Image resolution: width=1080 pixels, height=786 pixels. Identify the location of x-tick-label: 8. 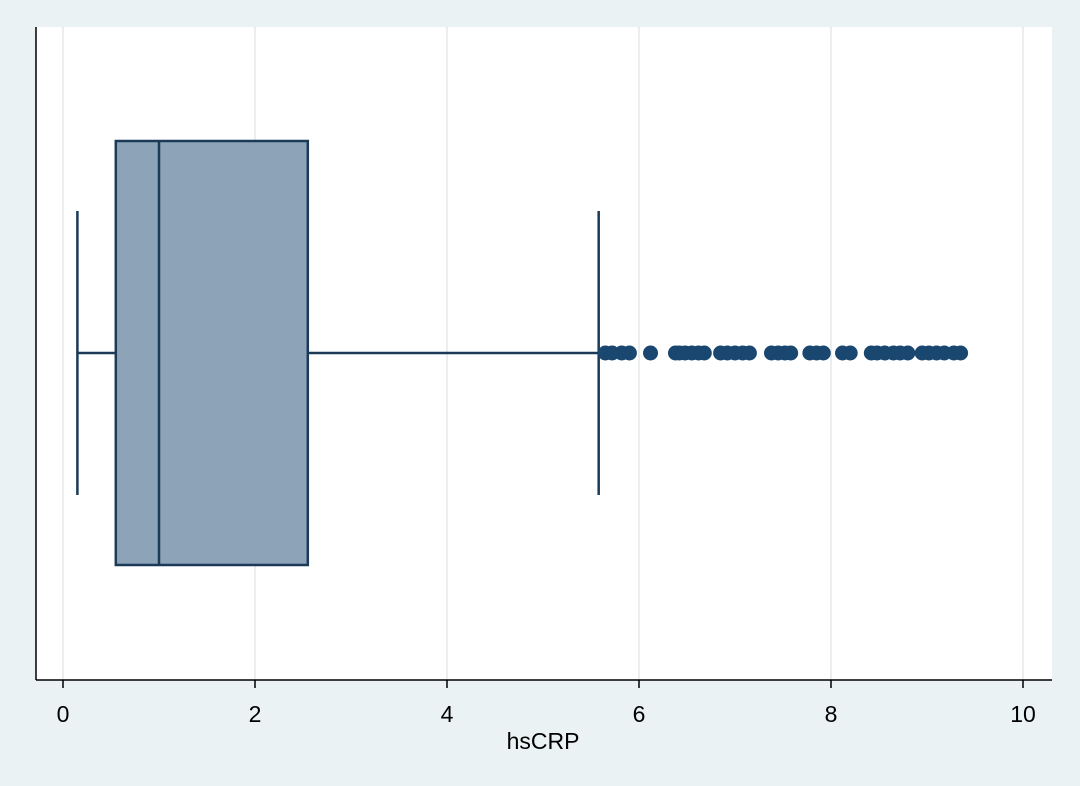
(831, 714).